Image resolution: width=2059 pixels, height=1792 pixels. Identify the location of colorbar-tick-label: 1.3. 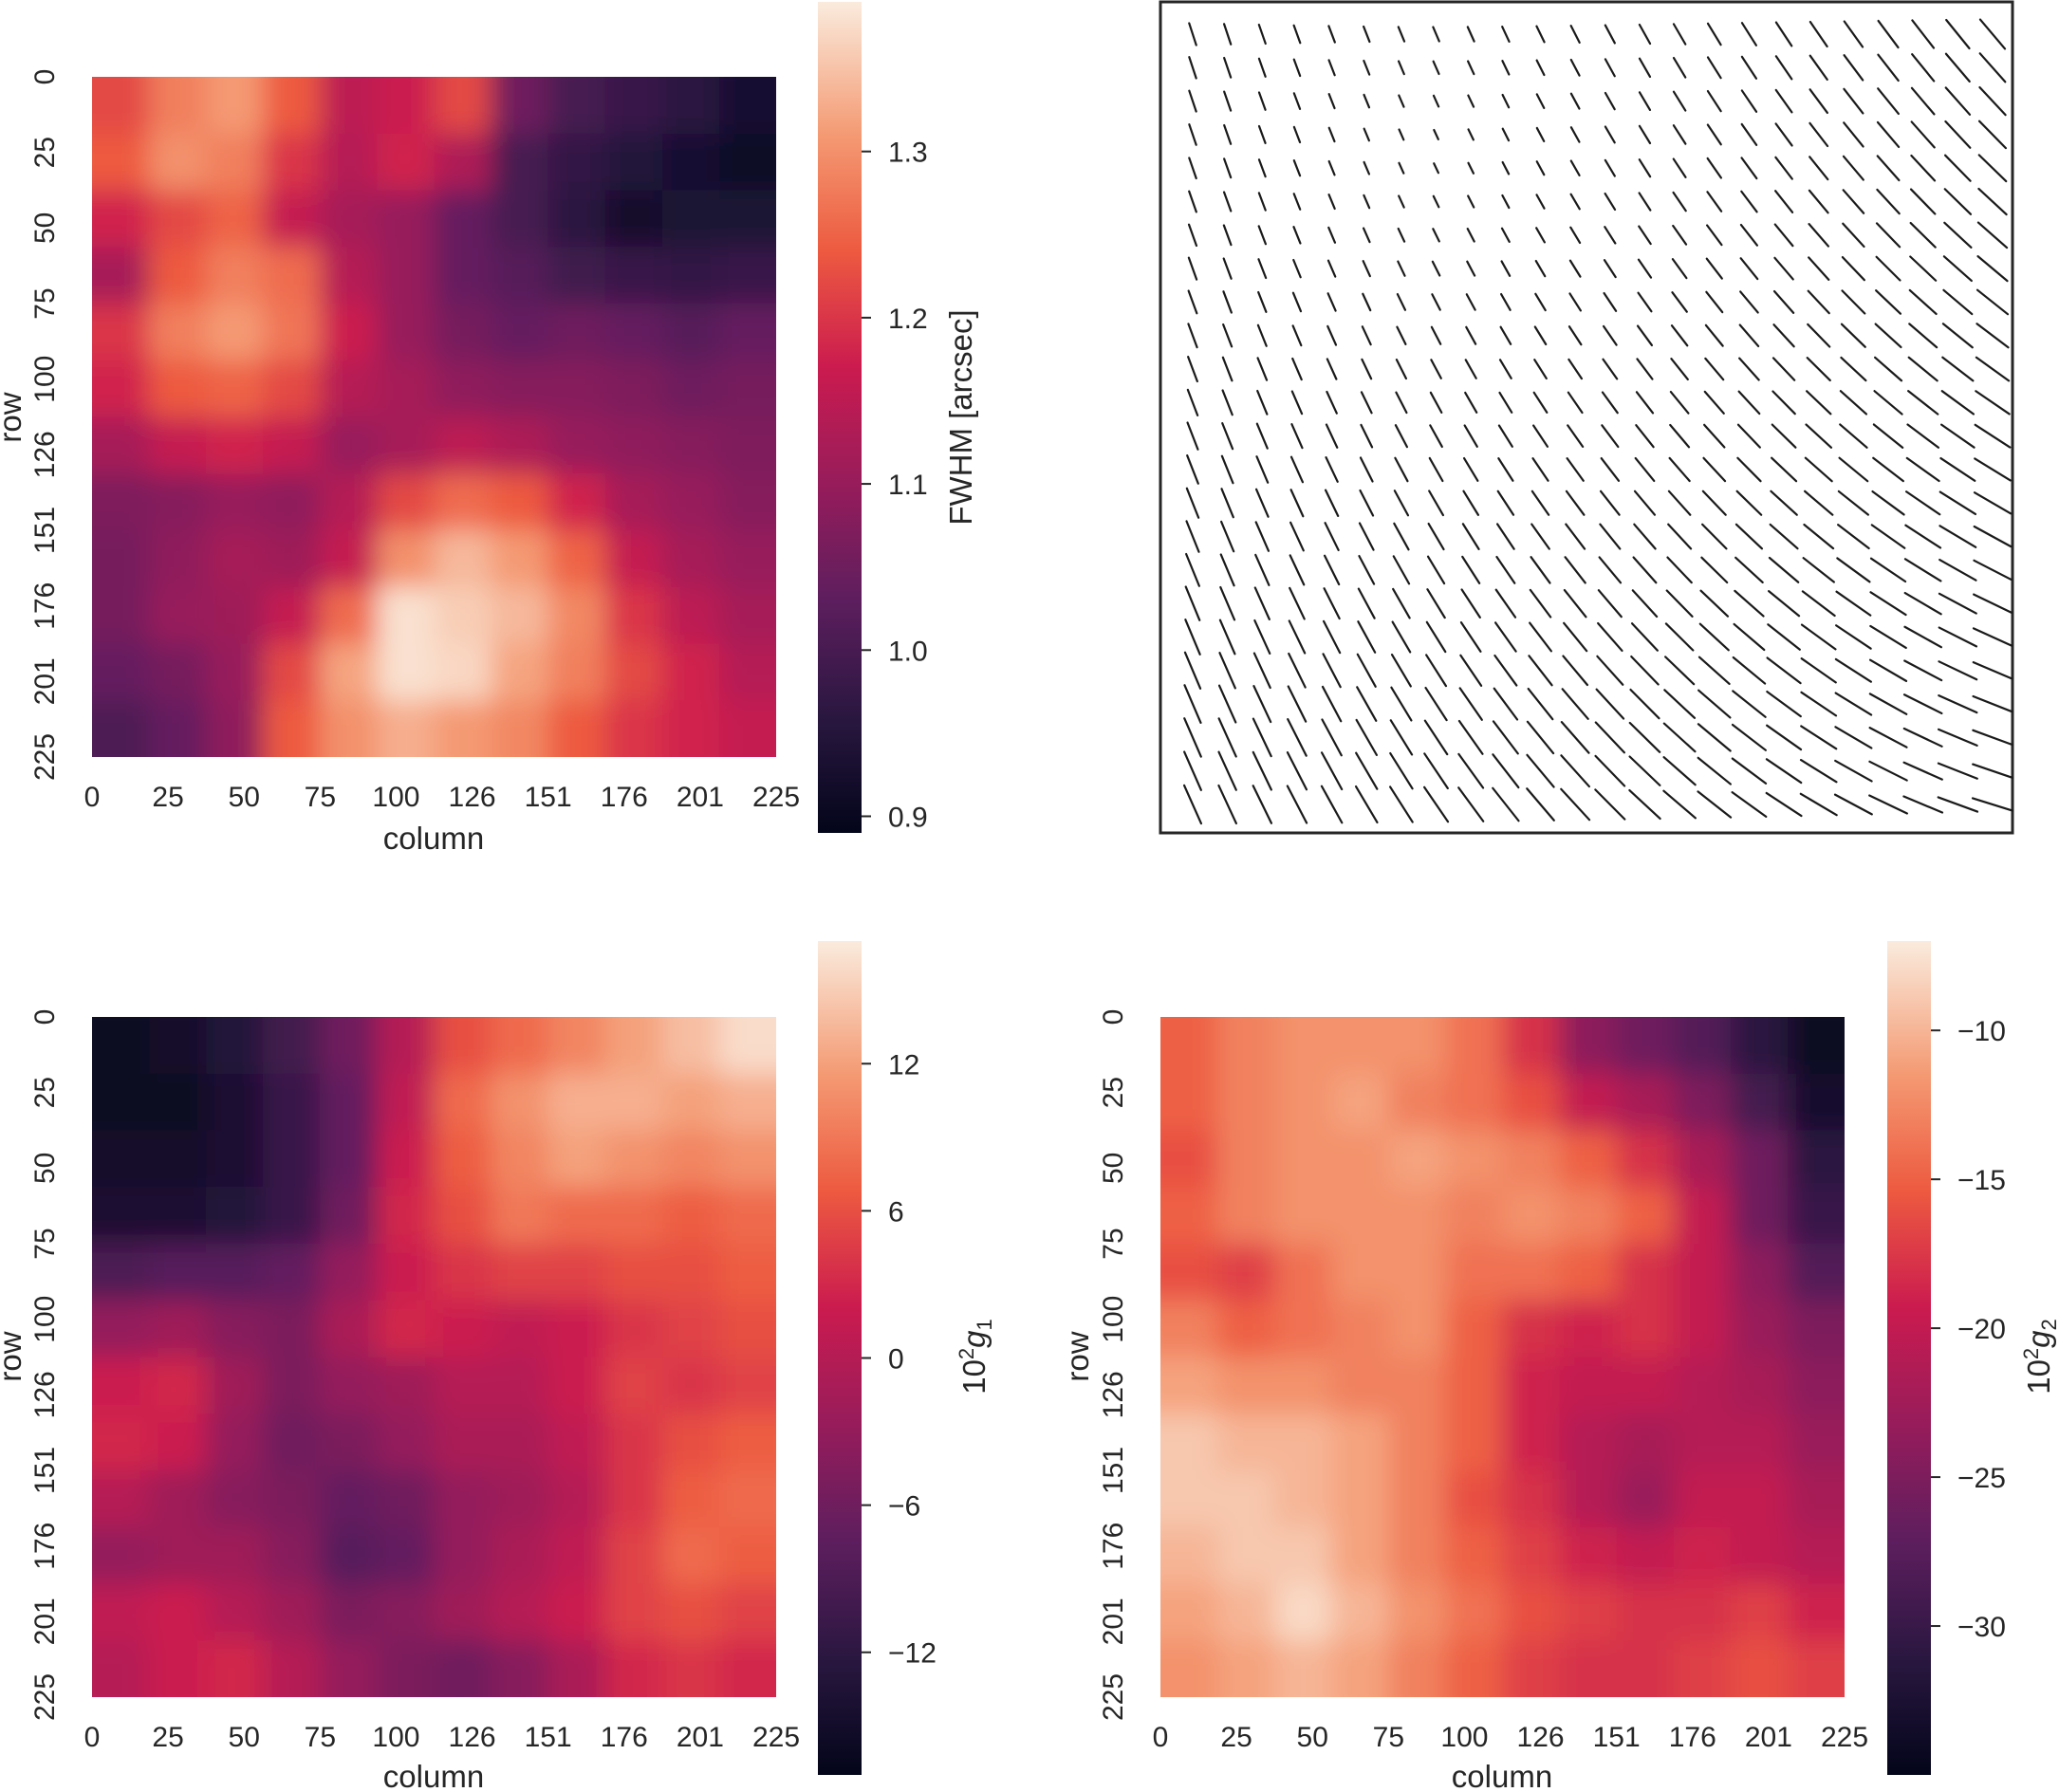
(908, 153).